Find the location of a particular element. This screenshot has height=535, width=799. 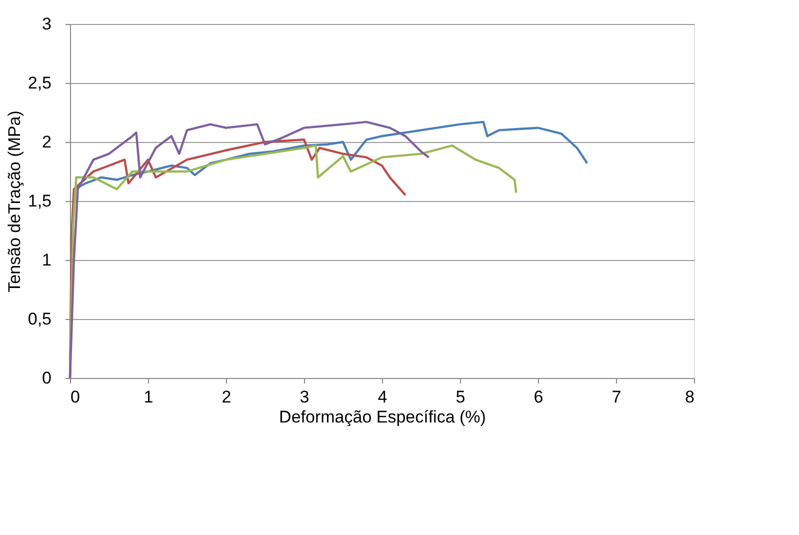

y-tick-label: 3 is located at coordinates (47, 24).